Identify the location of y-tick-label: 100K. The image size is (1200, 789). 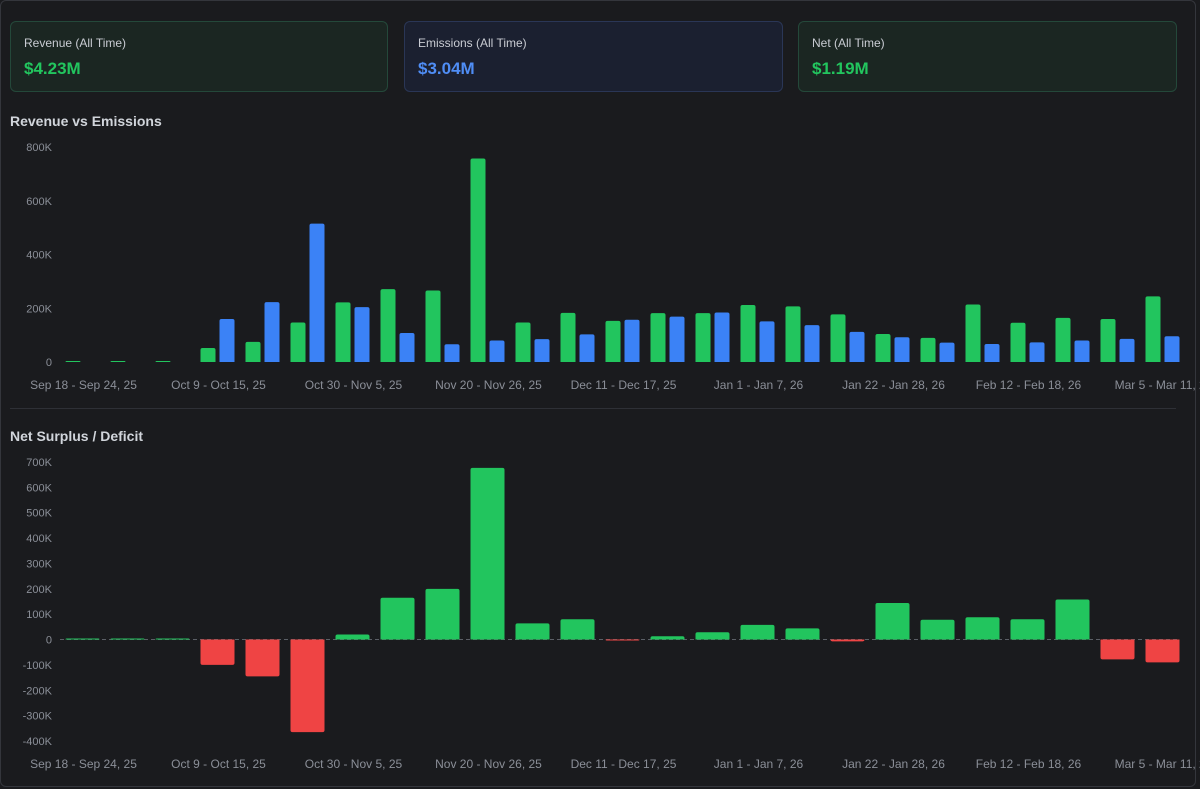
(39, 615).